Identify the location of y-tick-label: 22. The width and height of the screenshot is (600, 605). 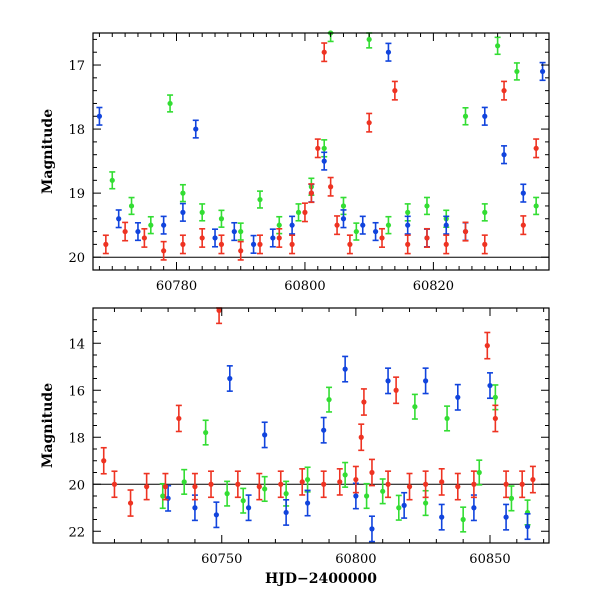
(76, 532).